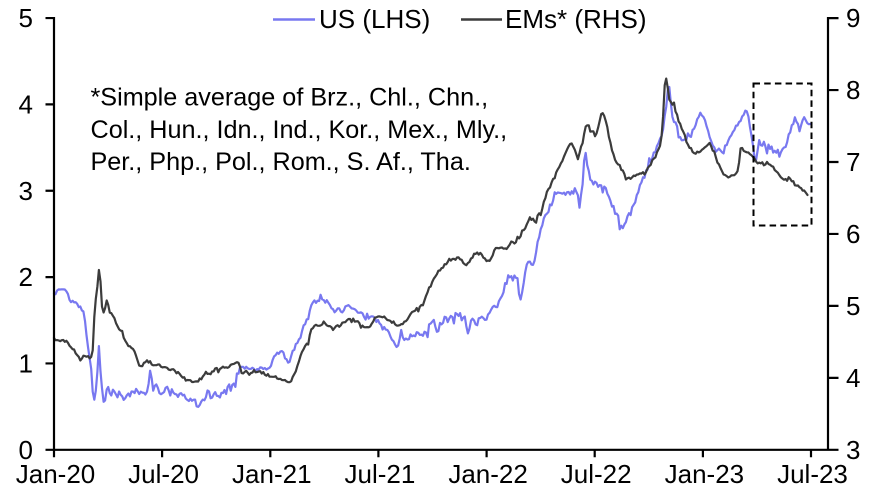 This screenshot has height=492, width=879. Describe the element at coordinates (853, 162) in the screenshot. I see `svg-text: 7` at that location.